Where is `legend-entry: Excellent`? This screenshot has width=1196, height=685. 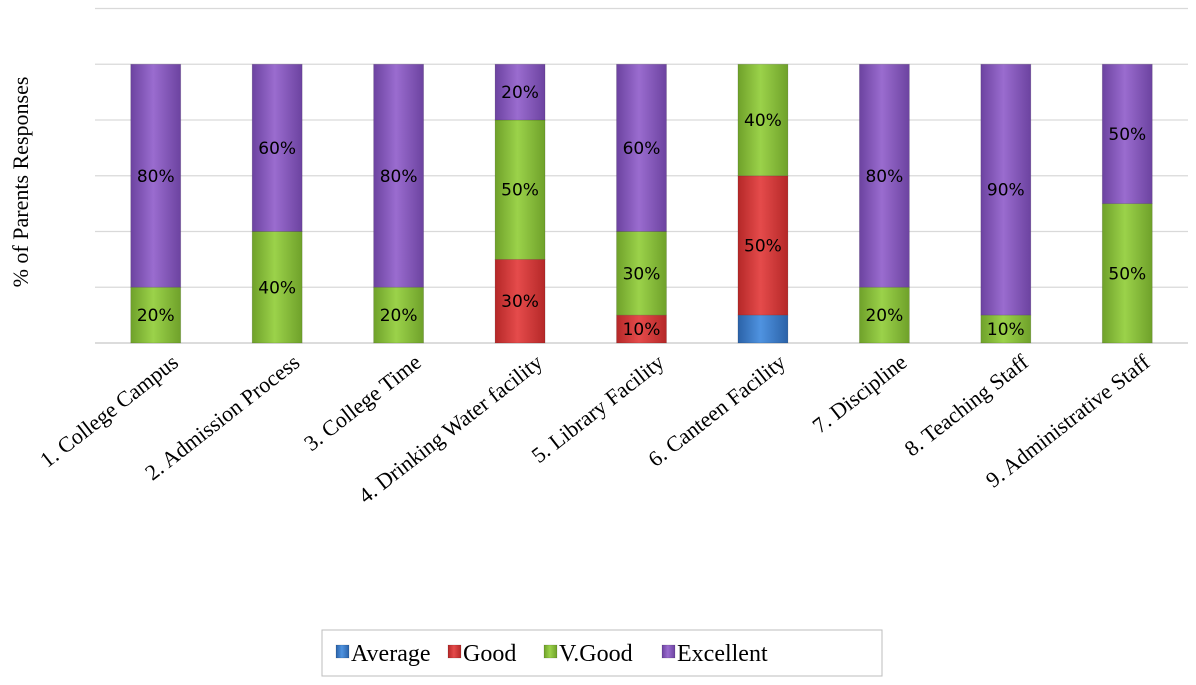 legend-entry: Excellent is located at coordinates (722, 654).